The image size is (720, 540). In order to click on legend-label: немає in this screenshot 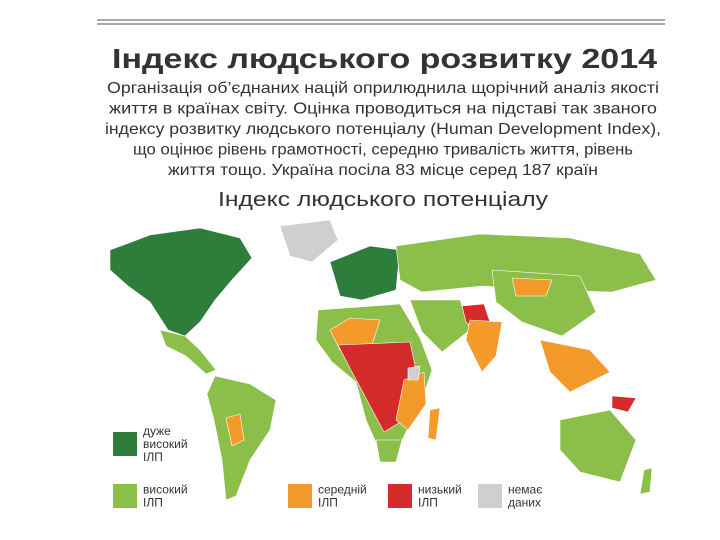, I will do `click(525, 490)`.